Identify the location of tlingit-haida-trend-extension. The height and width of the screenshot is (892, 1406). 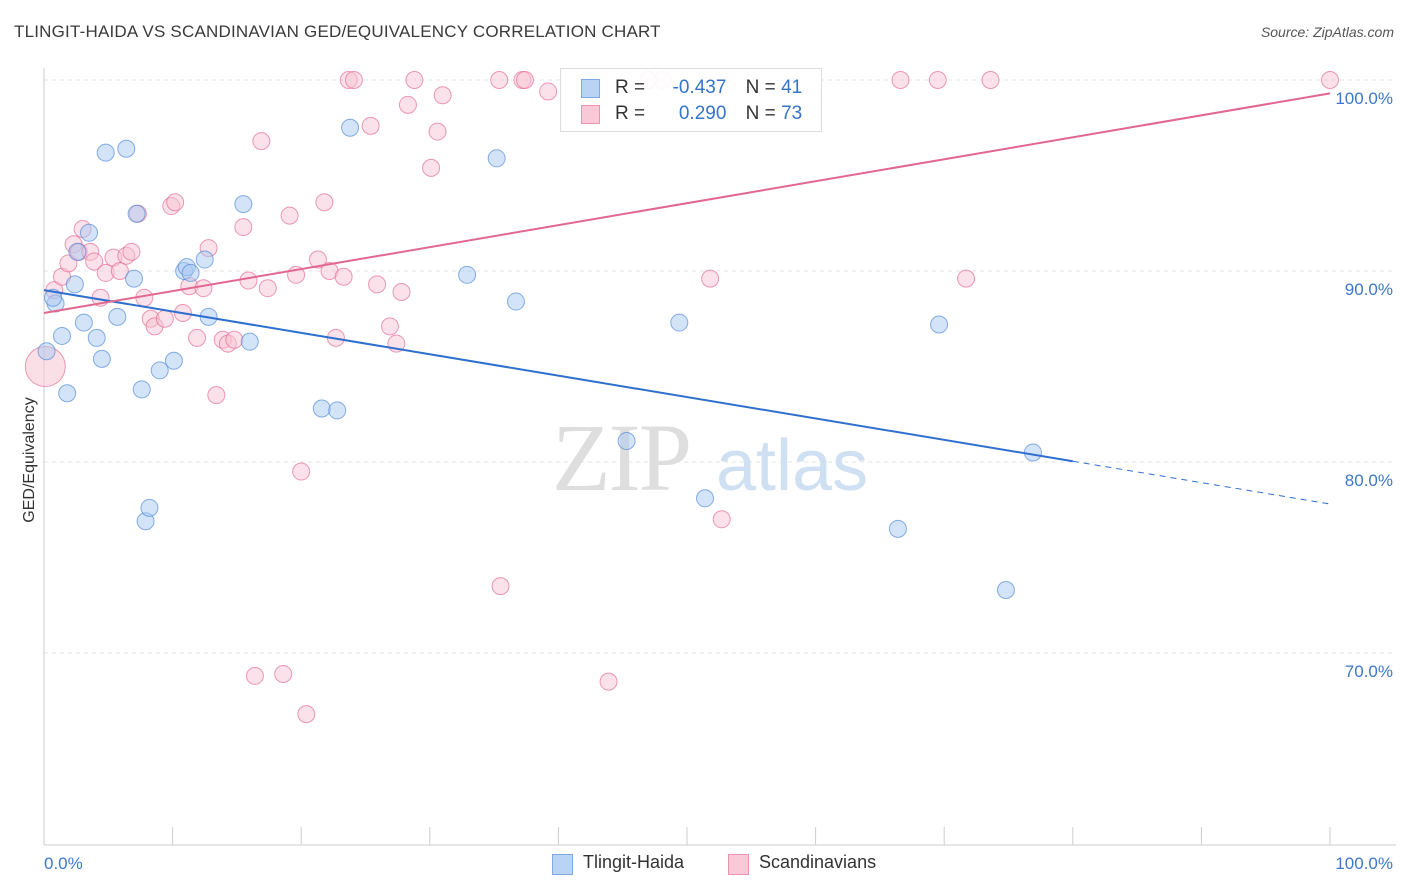
(1201, 482).